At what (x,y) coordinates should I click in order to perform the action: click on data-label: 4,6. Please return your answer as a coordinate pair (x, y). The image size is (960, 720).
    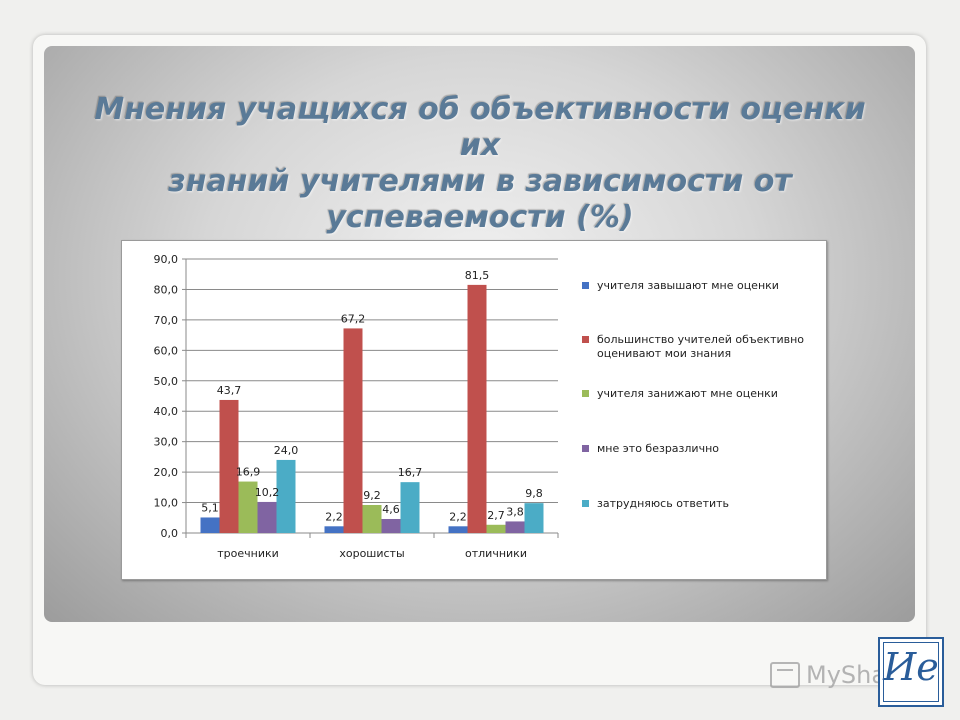
    Looking at the image, I should click on (391, 509).